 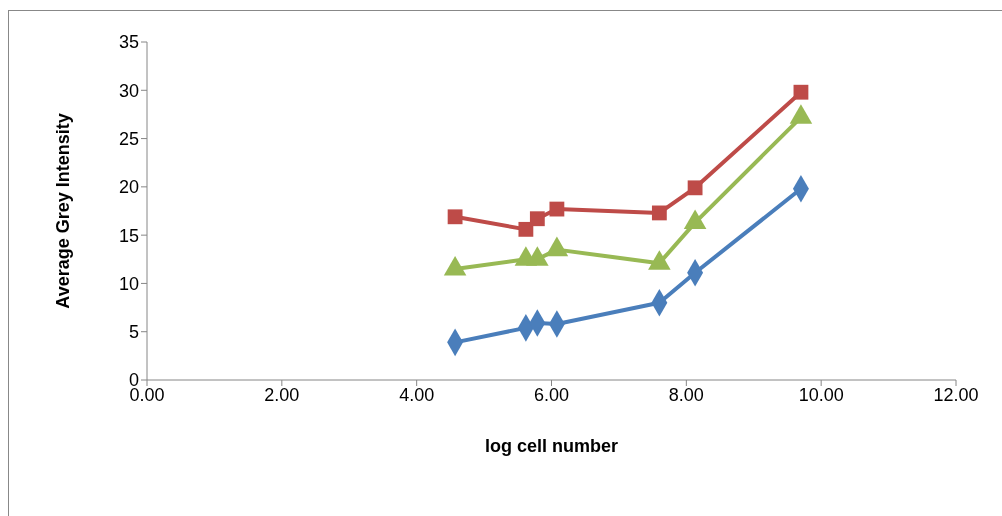 I want to click on x-tick-label: 10.00, so click(x=821, y=394).